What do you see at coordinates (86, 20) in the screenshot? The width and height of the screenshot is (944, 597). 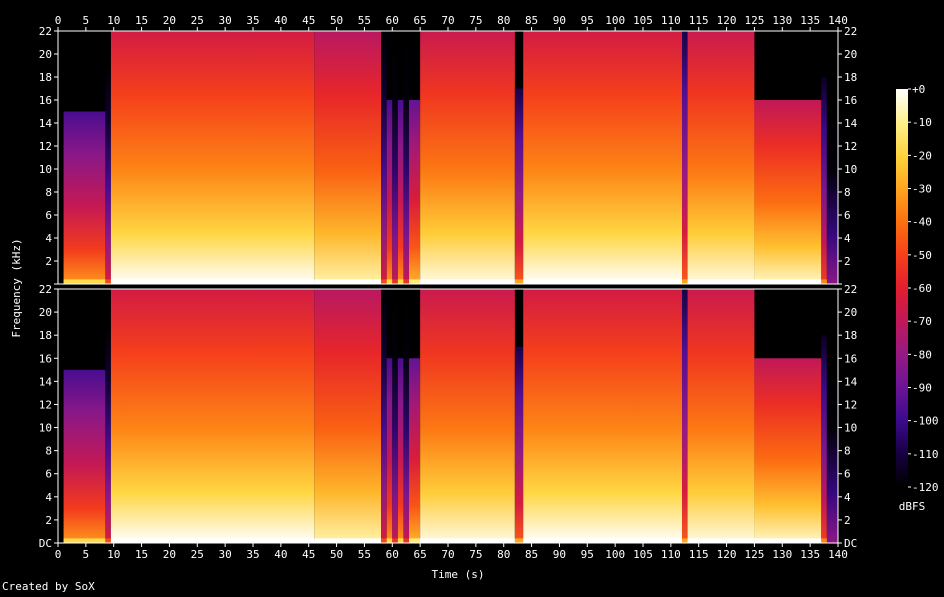 I see `x-tick-label: 5` at bounding box center [86, 20].